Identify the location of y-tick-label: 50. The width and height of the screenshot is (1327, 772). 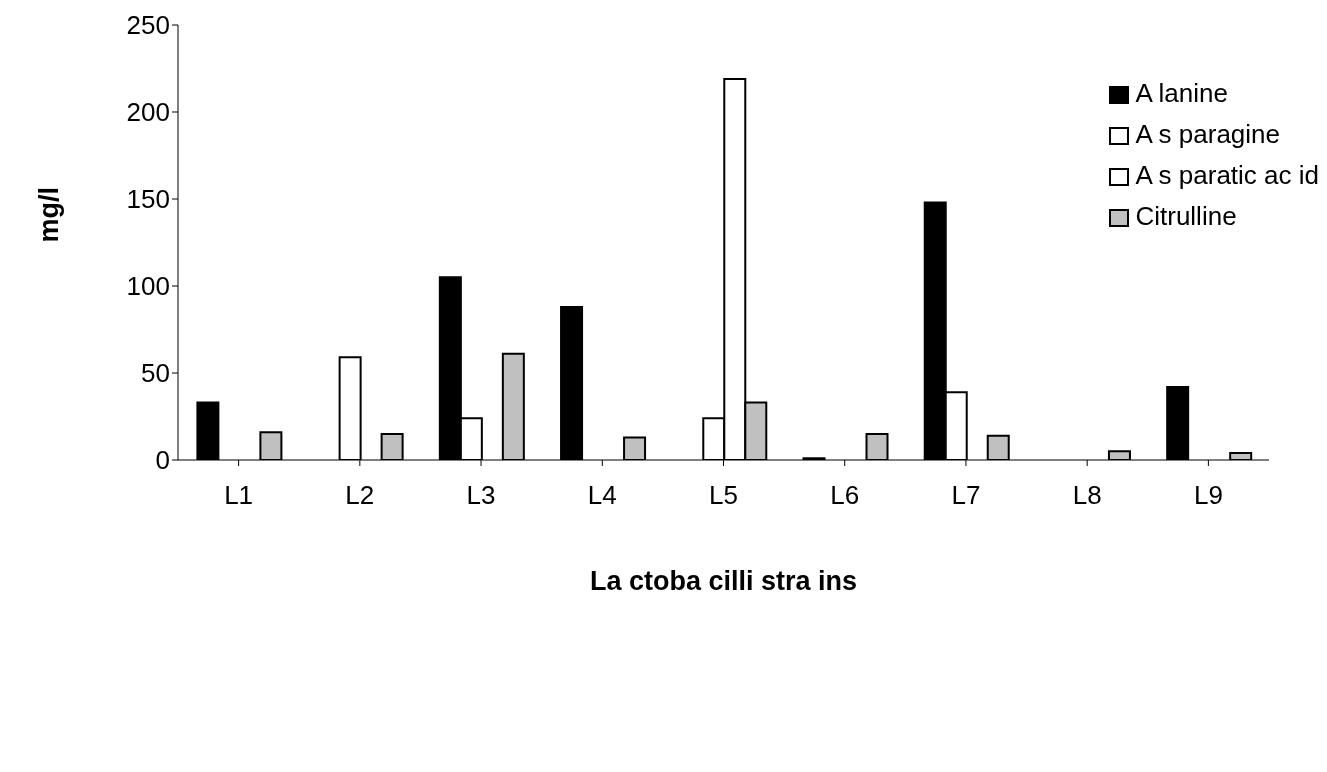
(155, 373).